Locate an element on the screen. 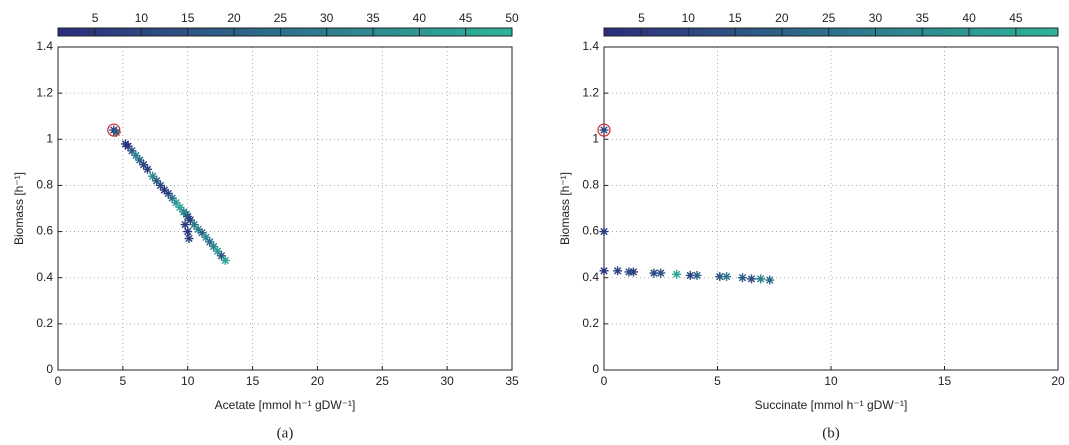 The width and height of the screenshot is (1069, 445). y-axis-label: Biomass [h⁻¹] is located at coordinates (565, 208).